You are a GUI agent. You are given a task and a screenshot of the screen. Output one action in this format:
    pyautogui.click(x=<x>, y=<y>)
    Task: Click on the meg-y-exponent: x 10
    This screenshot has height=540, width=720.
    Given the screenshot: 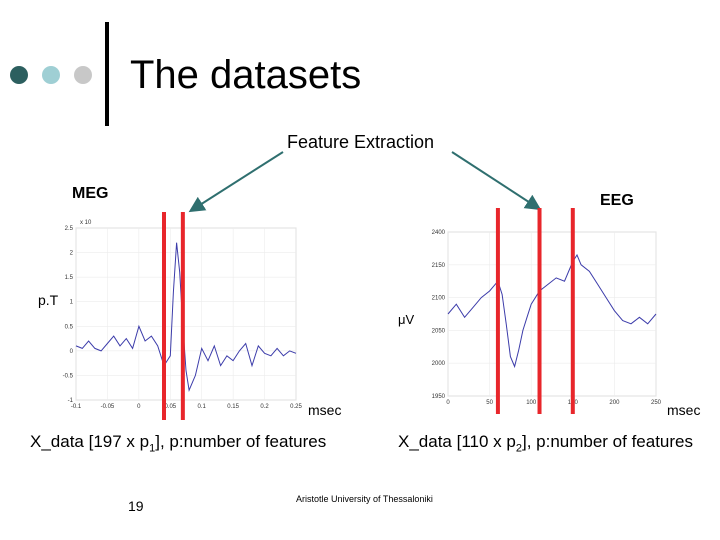 What is the action you would take?
    pyautogui.click(x=86, y=223)
    